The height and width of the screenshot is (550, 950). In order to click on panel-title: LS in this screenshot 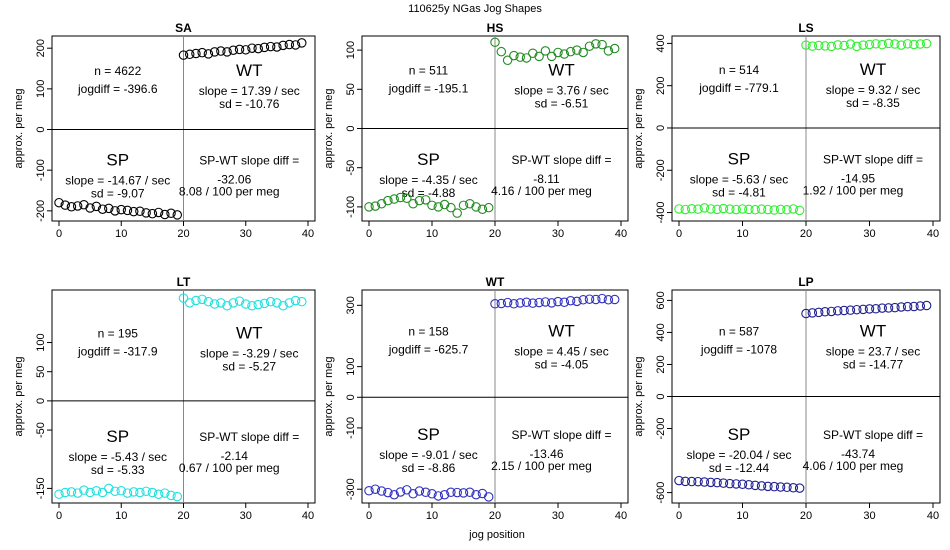, I will do `click(805, 28)`.